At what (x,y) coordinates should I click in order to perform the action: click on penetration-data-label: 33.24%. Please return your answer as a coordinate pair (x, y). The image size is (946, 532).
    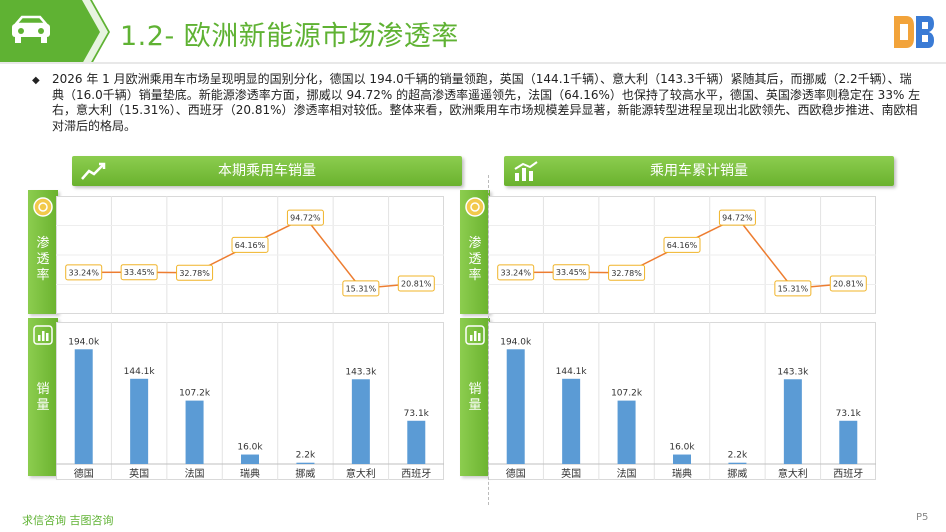
    Looking at the image, I should click on (84, 272).